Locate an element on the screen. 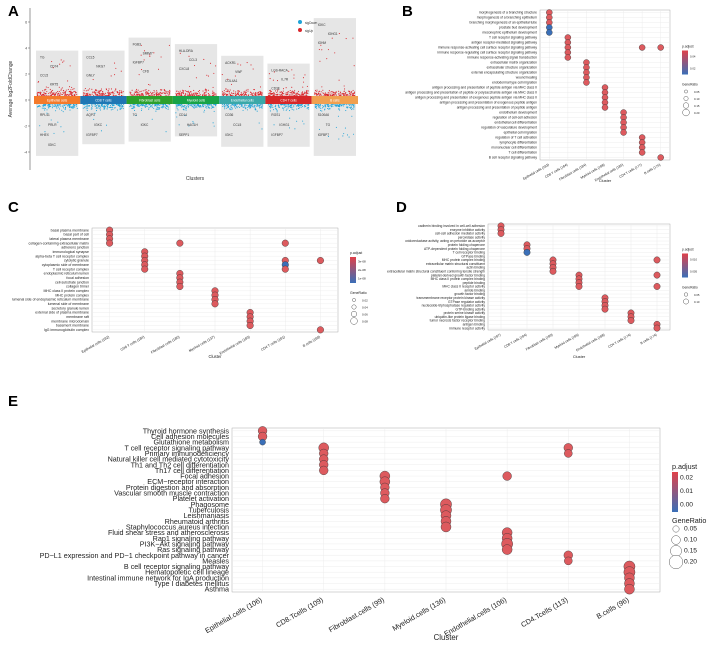 This screenshot has width=708, height=663. panelB-dot is located at coordinates (586, 82).